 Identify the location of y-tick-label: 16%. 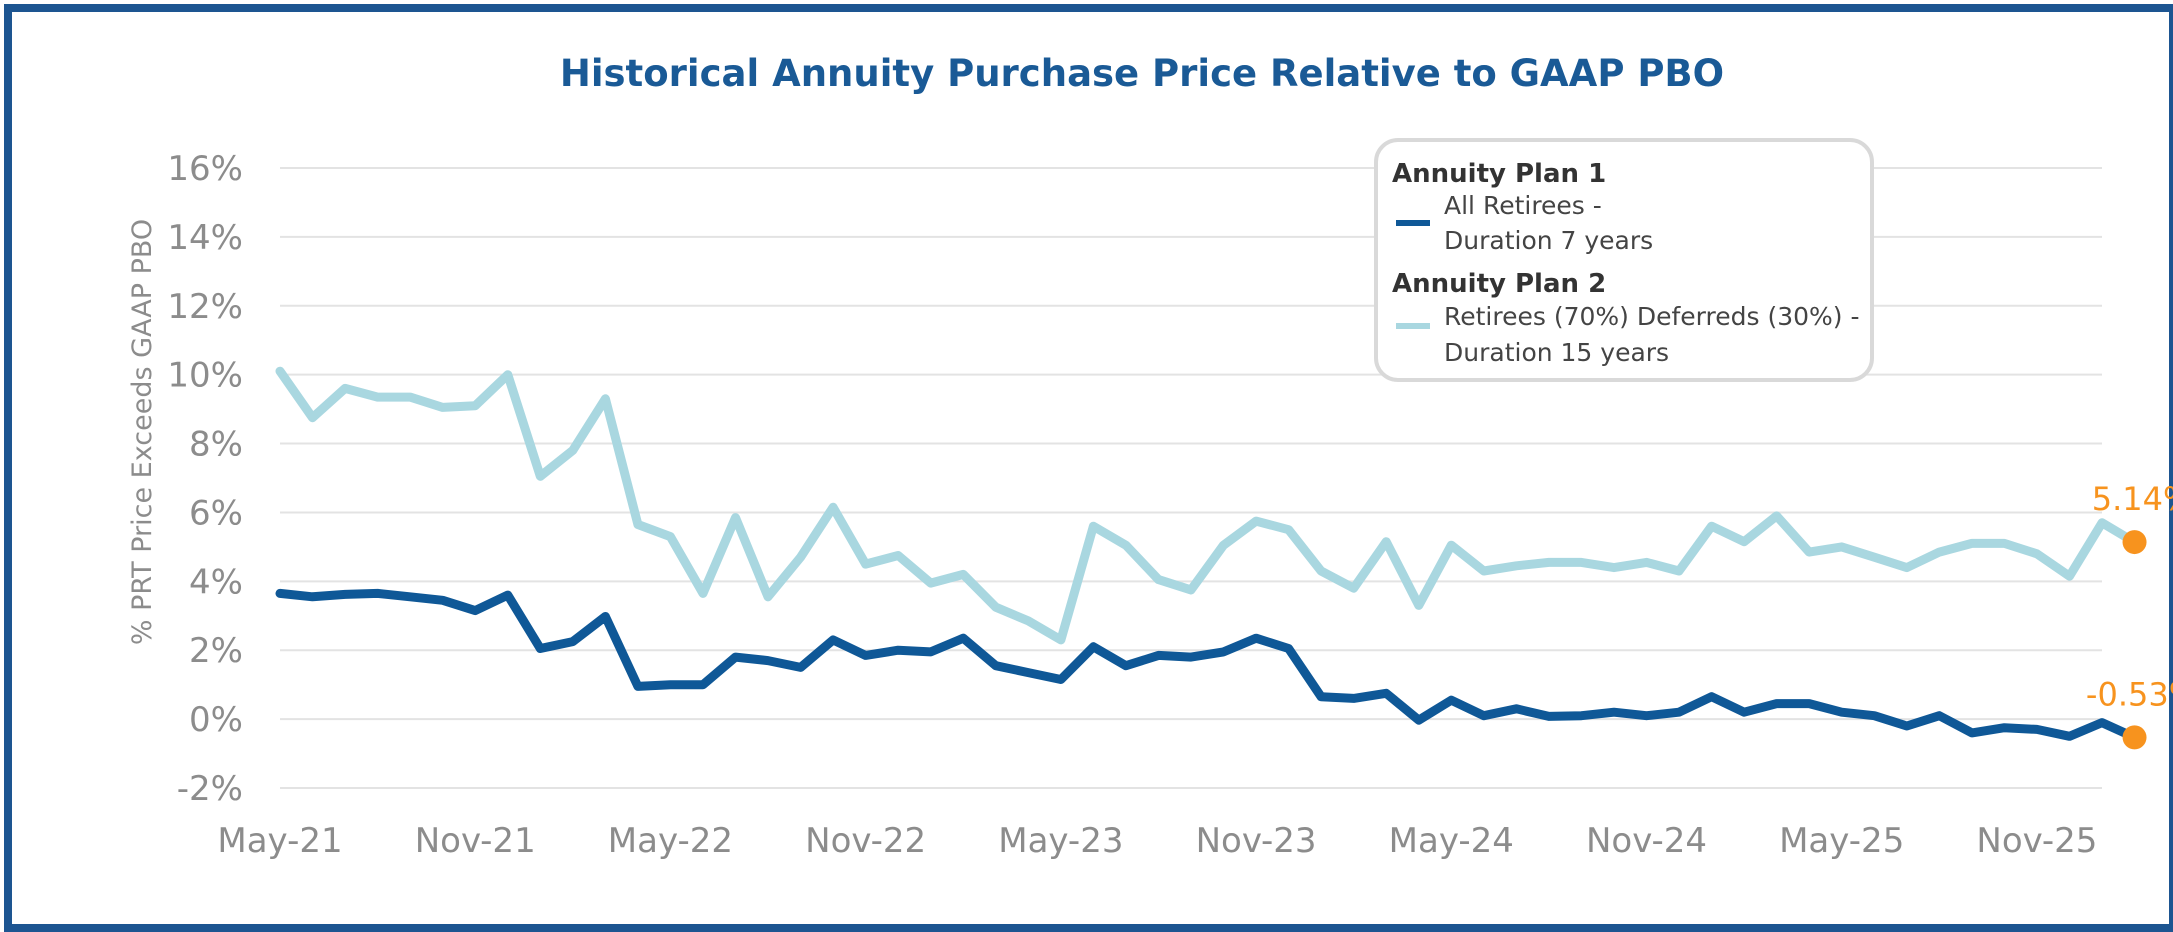
(205, 169).